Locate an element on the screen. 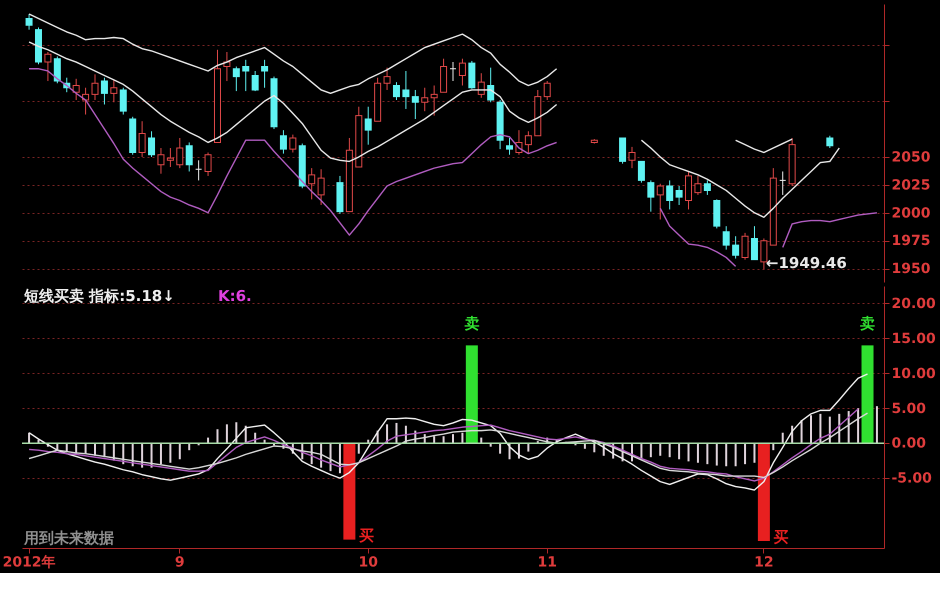  y-tick-label: -5.00 is located at coordinates (912, 478).